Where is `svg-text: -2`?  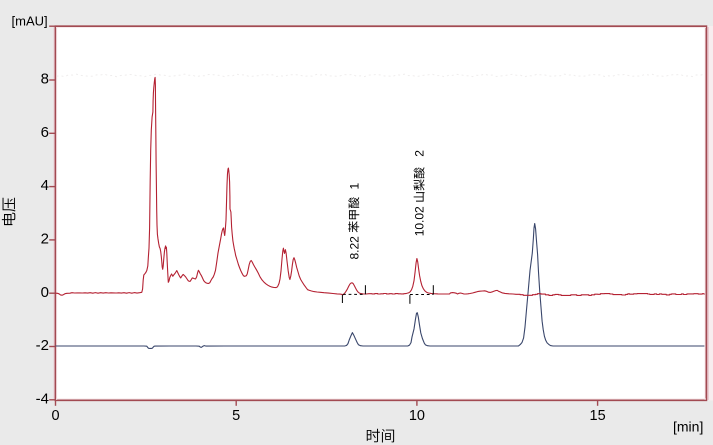
svg-text: -2 is located at coordinates (42, 345).